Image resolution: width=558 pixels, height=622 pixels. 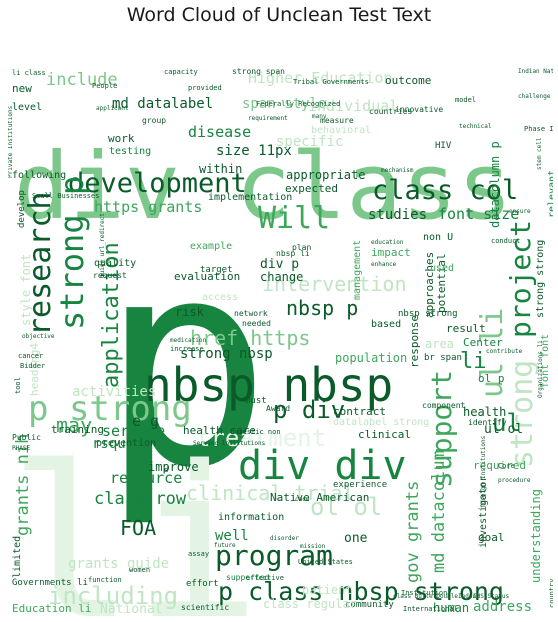 I want to click on word-class-regular: class regular, so click(x=310, y=604).